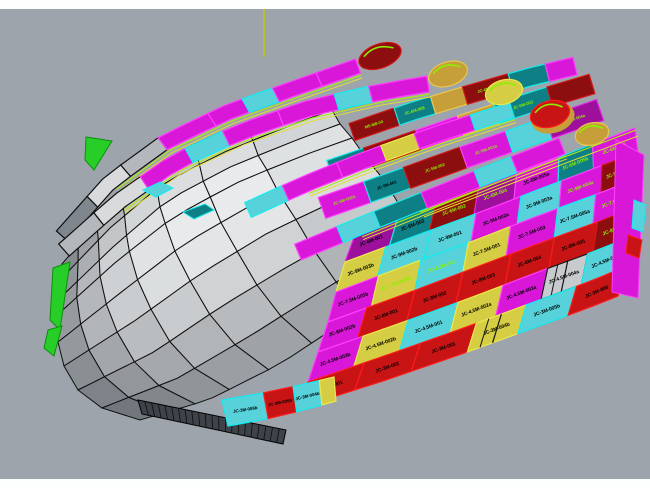 The image size is (650, 488). I want to click on plate-label: JC-3M-004b, so click(307, 396).